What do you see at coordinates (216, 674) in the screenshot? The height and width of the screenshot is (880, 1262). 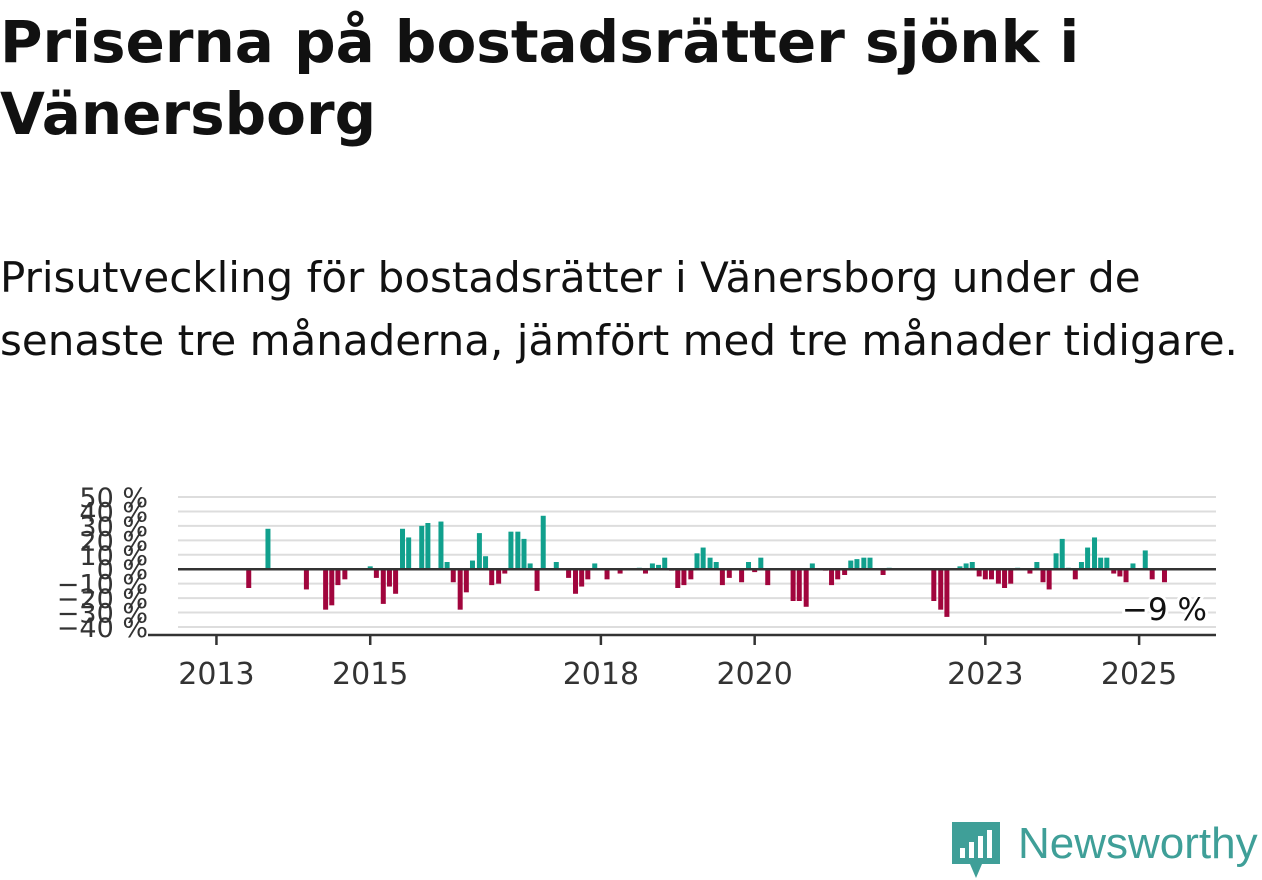 I see `x-tick-label: 2013` at bounding box center [216, 674].